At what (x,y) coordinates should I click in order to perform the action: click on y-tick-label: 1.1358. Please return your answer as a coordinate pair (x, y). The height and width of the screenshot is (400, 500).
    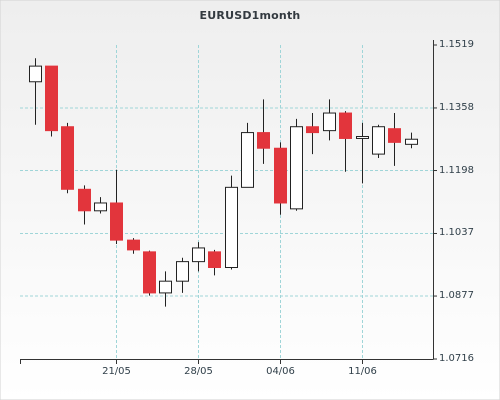
    Looking at the image, I should click on (456, 107).